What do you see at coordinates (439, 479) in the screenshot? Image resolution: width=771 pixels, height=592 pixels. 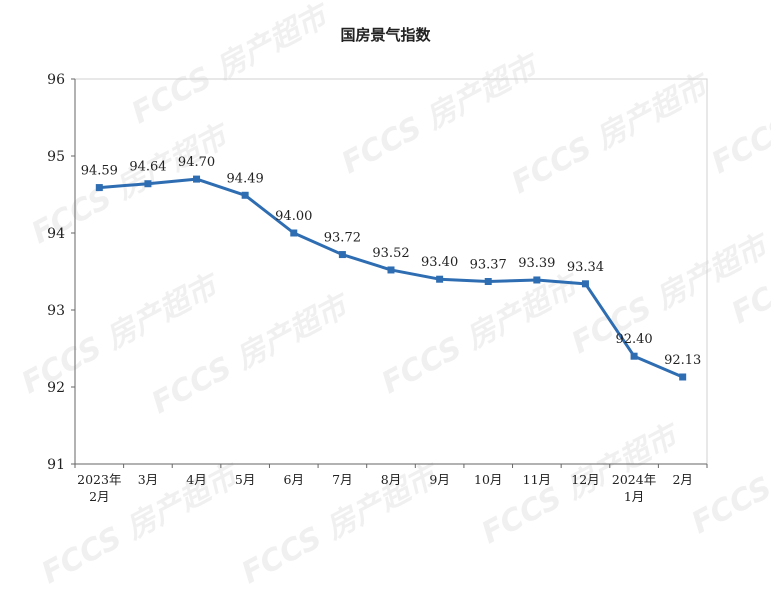 I see `x-tick-label: 9月` at bounding box center [439, 479].